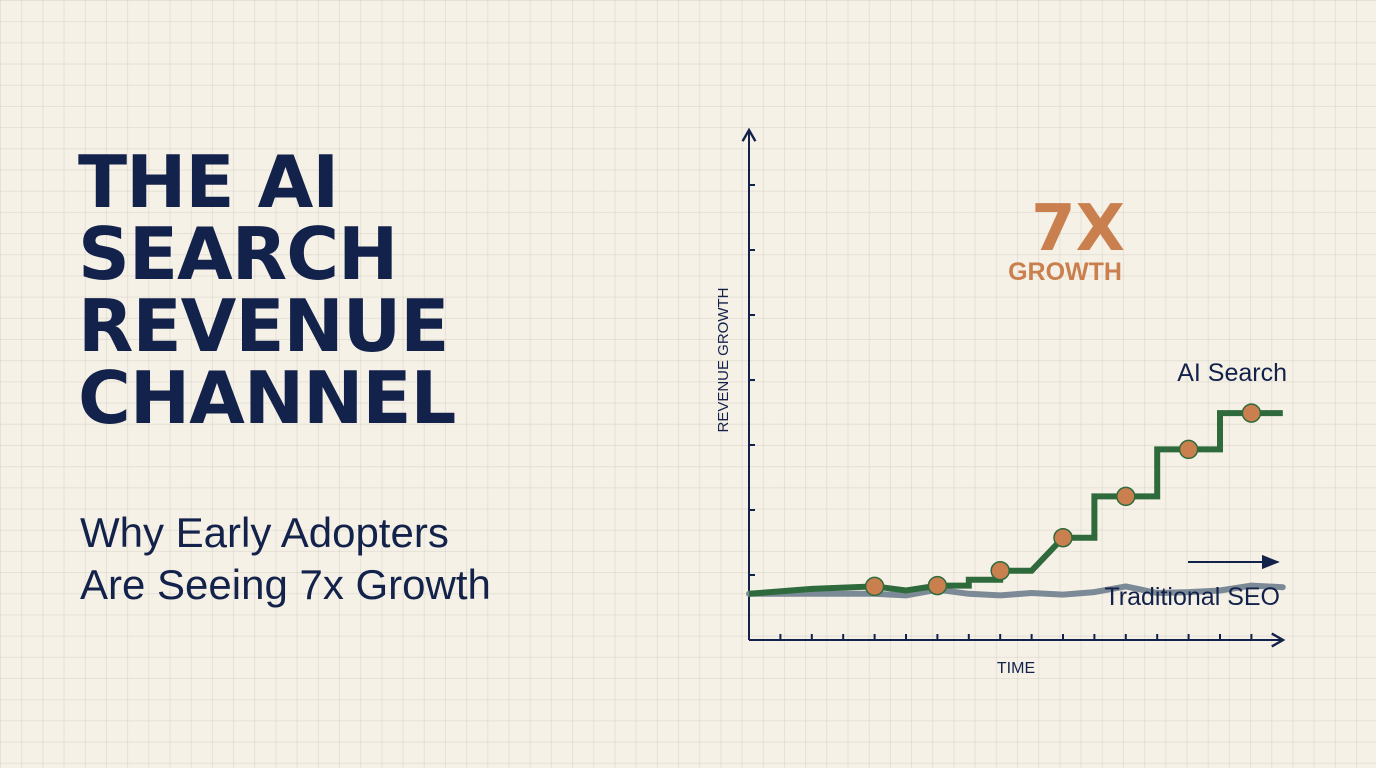  Describe the element at coordinates (1016, 637) in the screenshot. I see `x-axis-ticks` at that location.